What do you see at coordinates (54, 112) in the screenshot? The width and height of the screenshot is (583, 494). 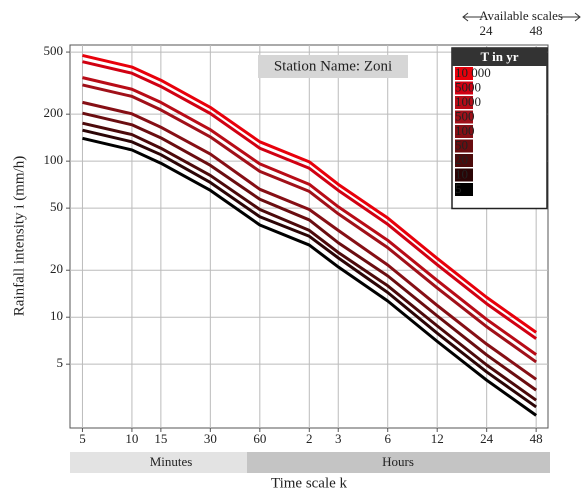 I see `y-tick-label: 200` at bounding box center [54, 112].